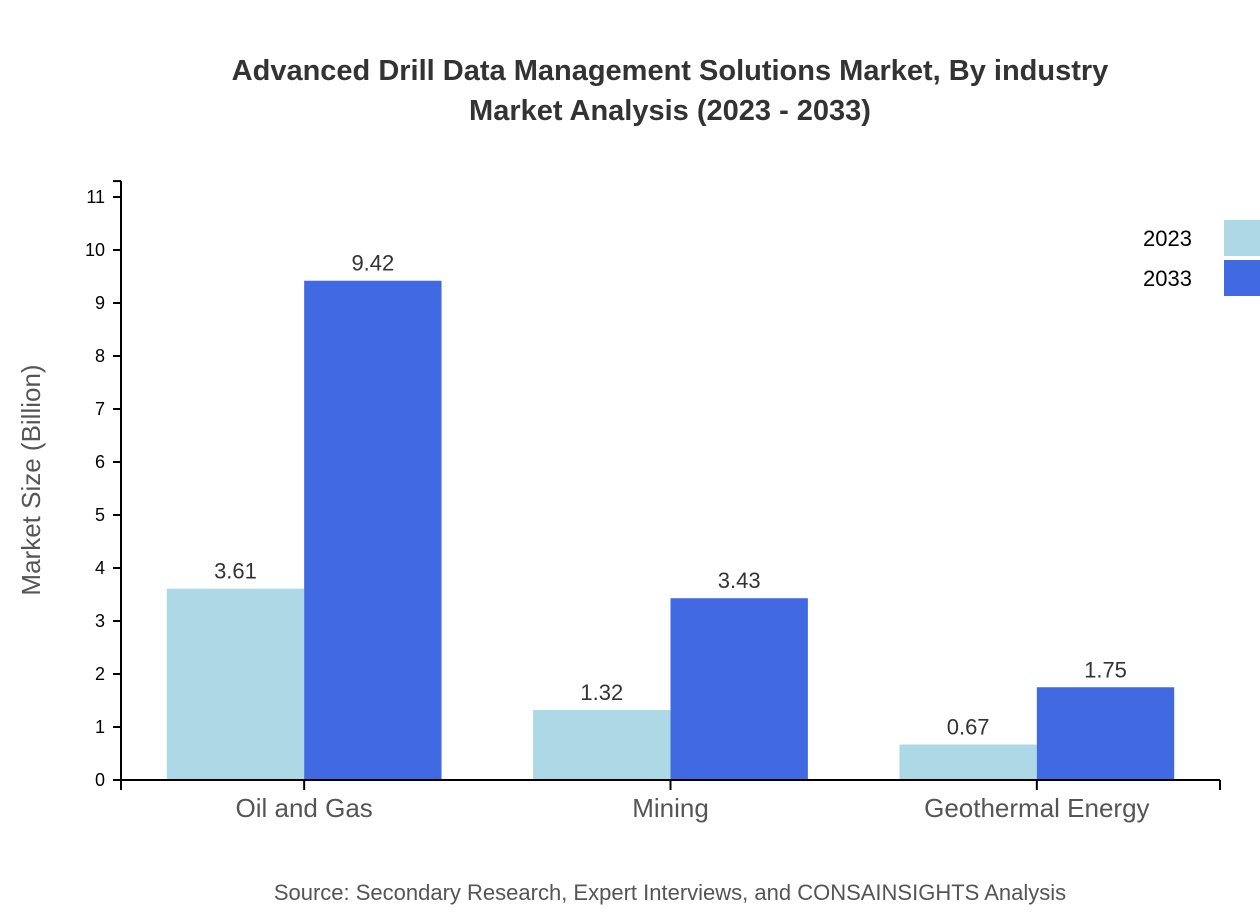 The height and width of the screenshot is (920, 1260). I want to click on y-tick-label: 9, so click(100, 303).